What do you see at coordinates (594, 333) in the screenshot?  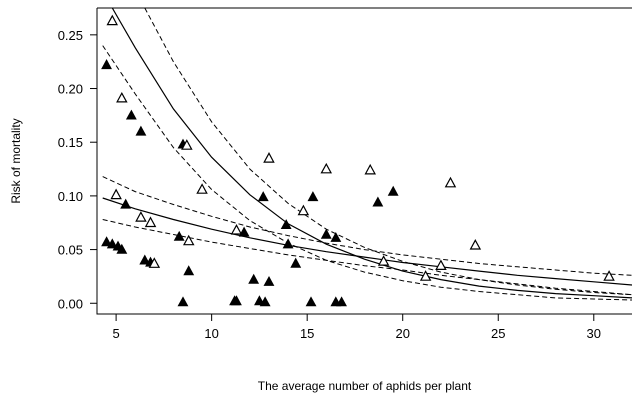 I see `x-tick-label: 30` at bounding box center [594, 333].